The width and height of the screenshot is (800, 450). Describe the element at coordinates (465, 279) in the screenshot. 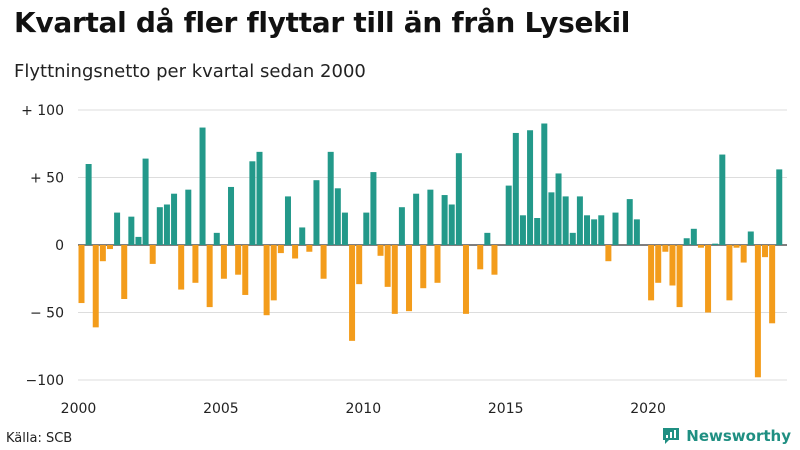

I see `bar-2013-q3` at that location.